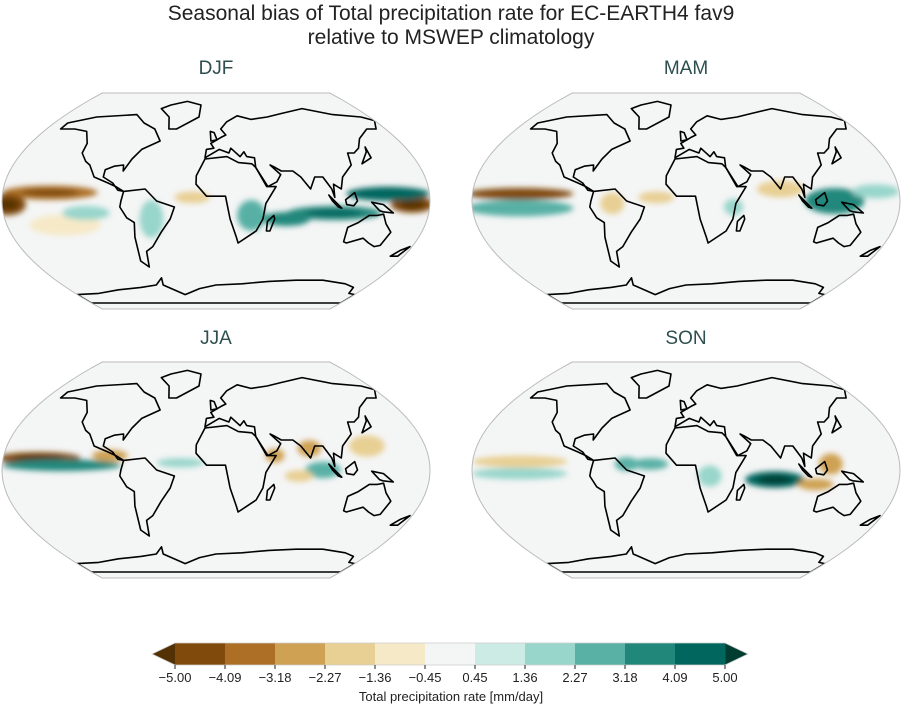 This screenshot has height=706, width=902. Describe the element at coordinates (275, 677) in the screenshot. I see `colorbar-tick-label: −3.18` at that location.